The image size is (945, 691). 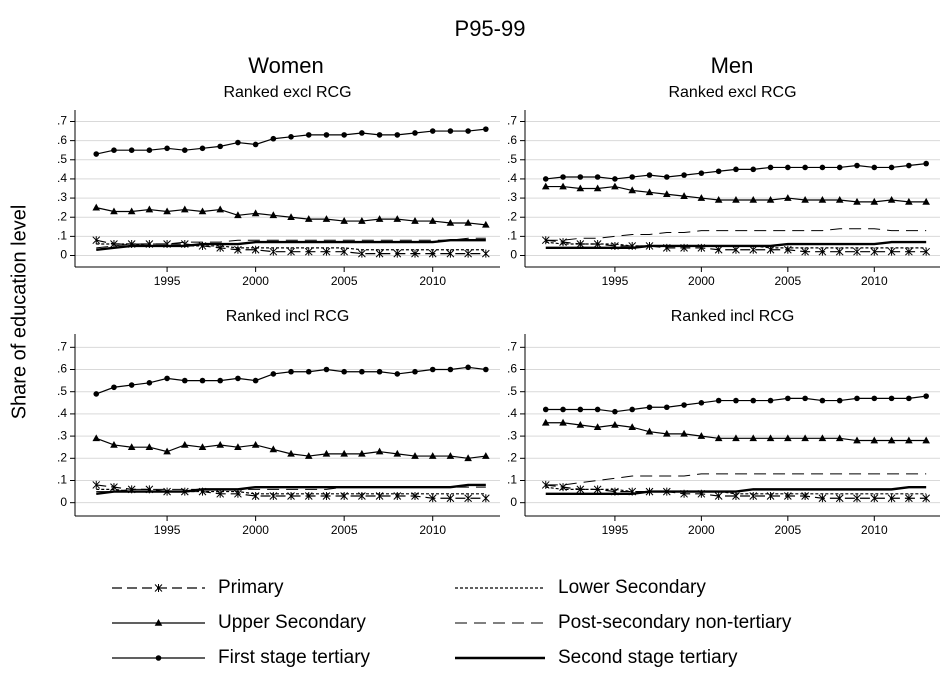 What do you see at coordinates (344, 530) in the screenshot?
I see `x-tick-label: 2005` at bounding box center [344, 530].